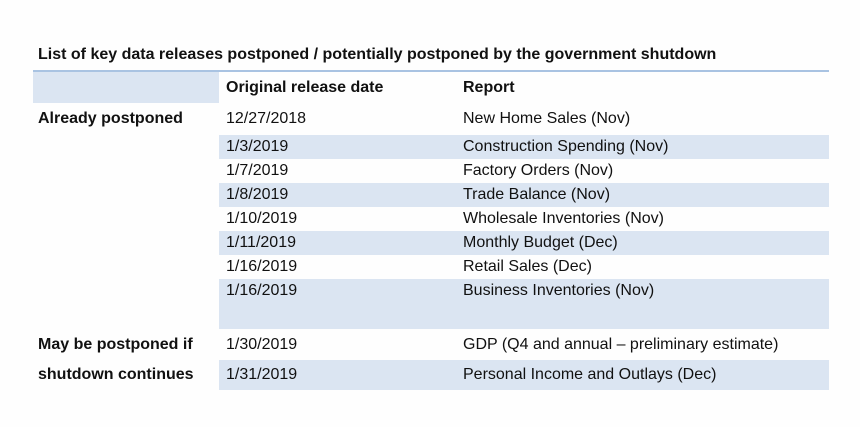 This screenshot has height=427, width=860. I want to click on table-header-row: Original release date Report, so click(431, 87).